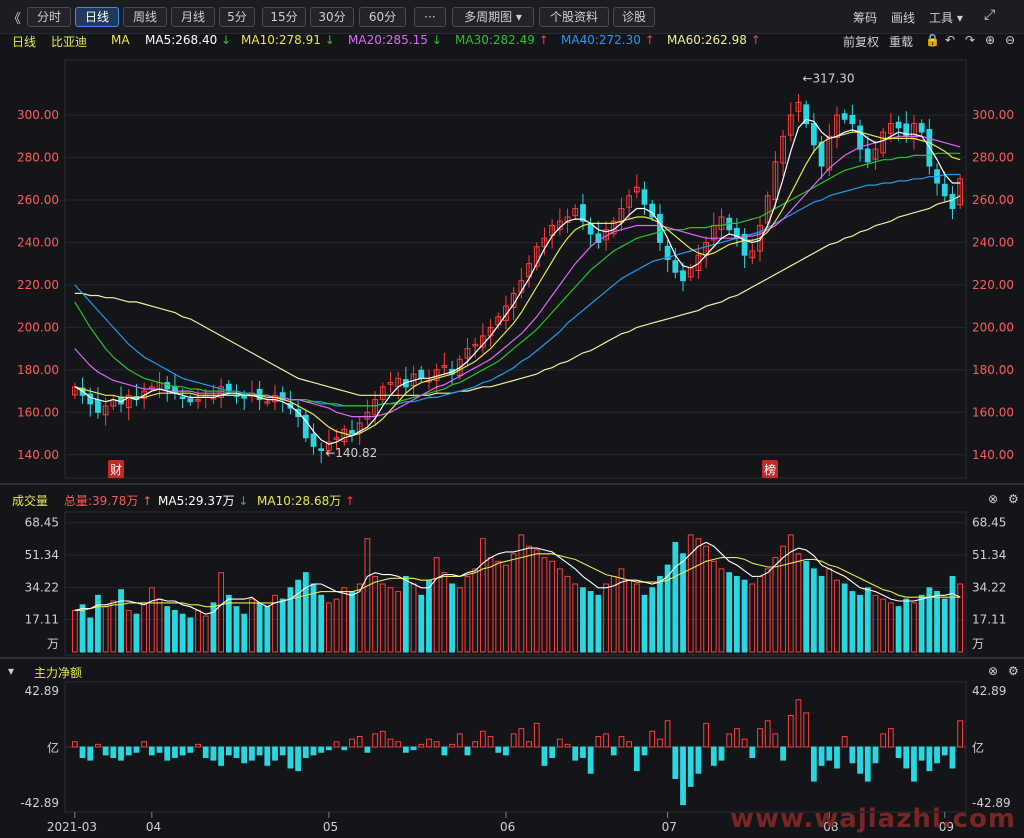 Image resolution: width=1024 pixels, height=838 pixels. I want to click on adjust-dropdown: 前复权, so click(861, 42).